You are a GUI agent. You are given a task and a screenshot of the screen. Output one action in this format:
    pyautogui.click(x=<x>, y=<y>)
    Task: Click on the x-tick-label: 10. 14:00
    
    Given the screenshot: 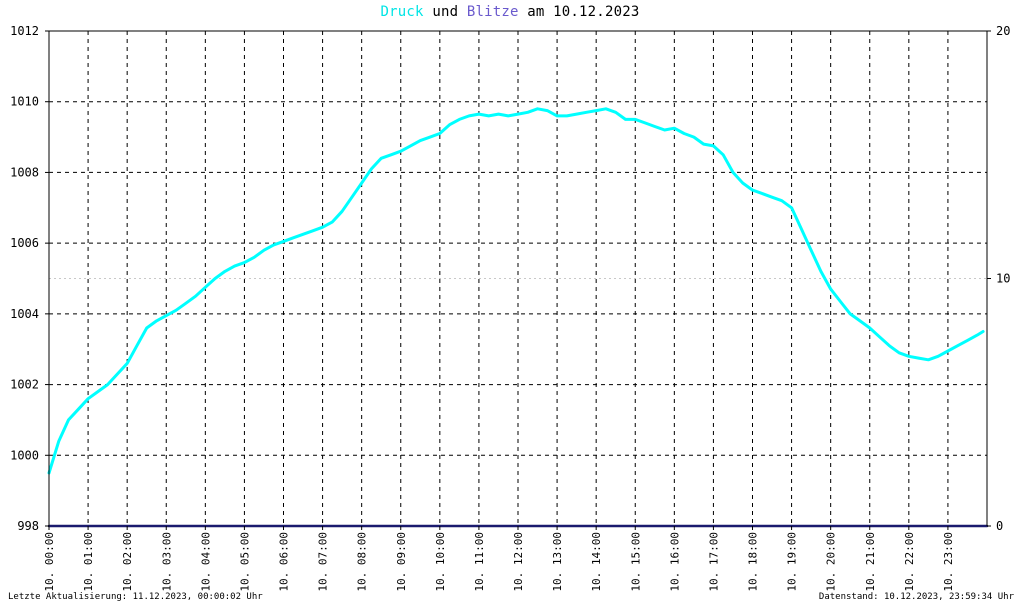 What is the action you would take?
    pyautogui.click(x=596, y=562)
    